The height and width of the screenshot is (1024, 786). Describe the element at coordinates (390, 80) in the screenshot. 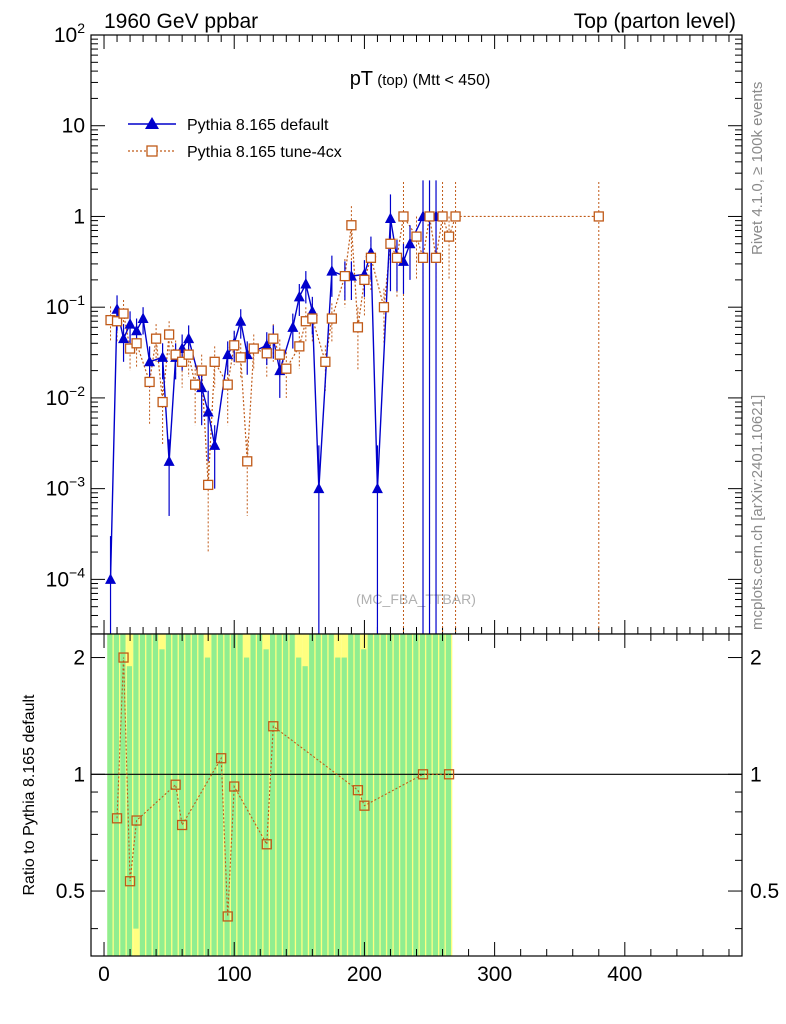

I see `chart-title-sub: (top)` at that location.